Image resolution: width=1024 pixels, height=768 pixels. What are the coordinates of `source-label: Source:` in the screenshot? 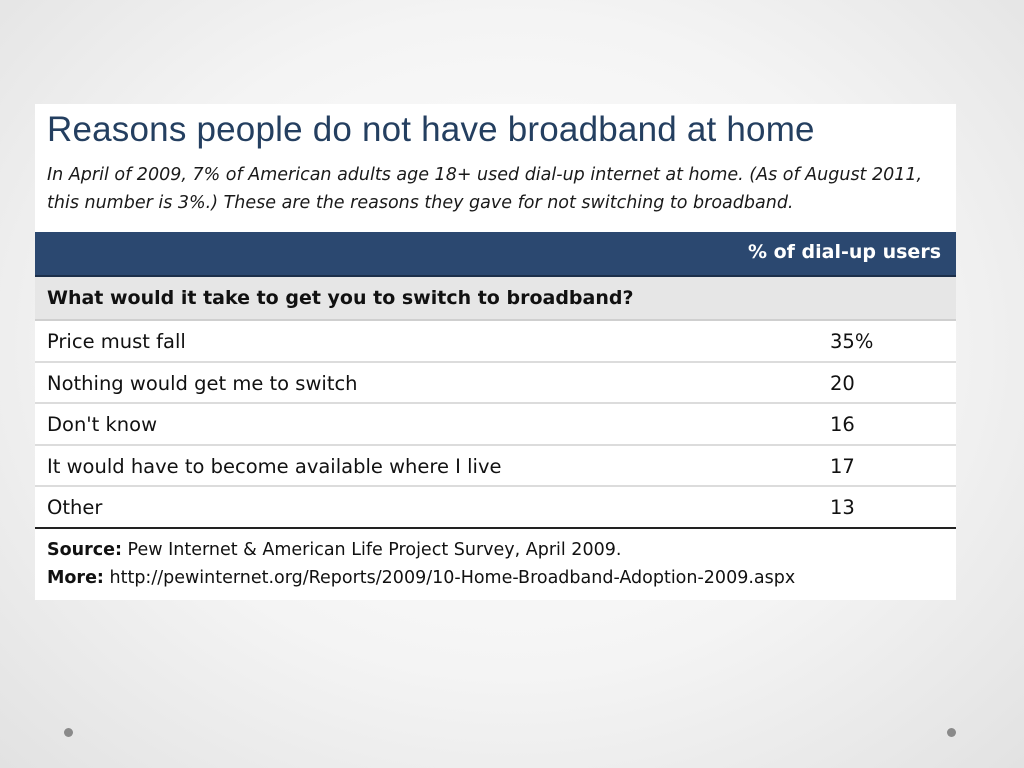 It's located at (84, 550).